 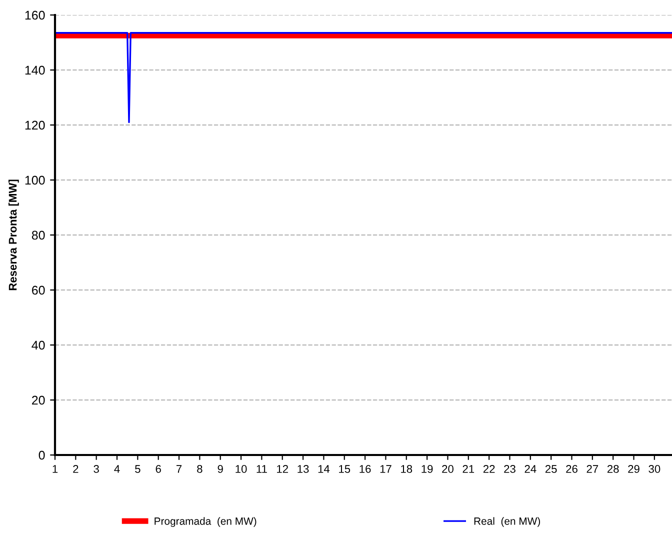 I want to click on y-axis-title: Reserva Pronta [MW], so click(x=13, y=235).